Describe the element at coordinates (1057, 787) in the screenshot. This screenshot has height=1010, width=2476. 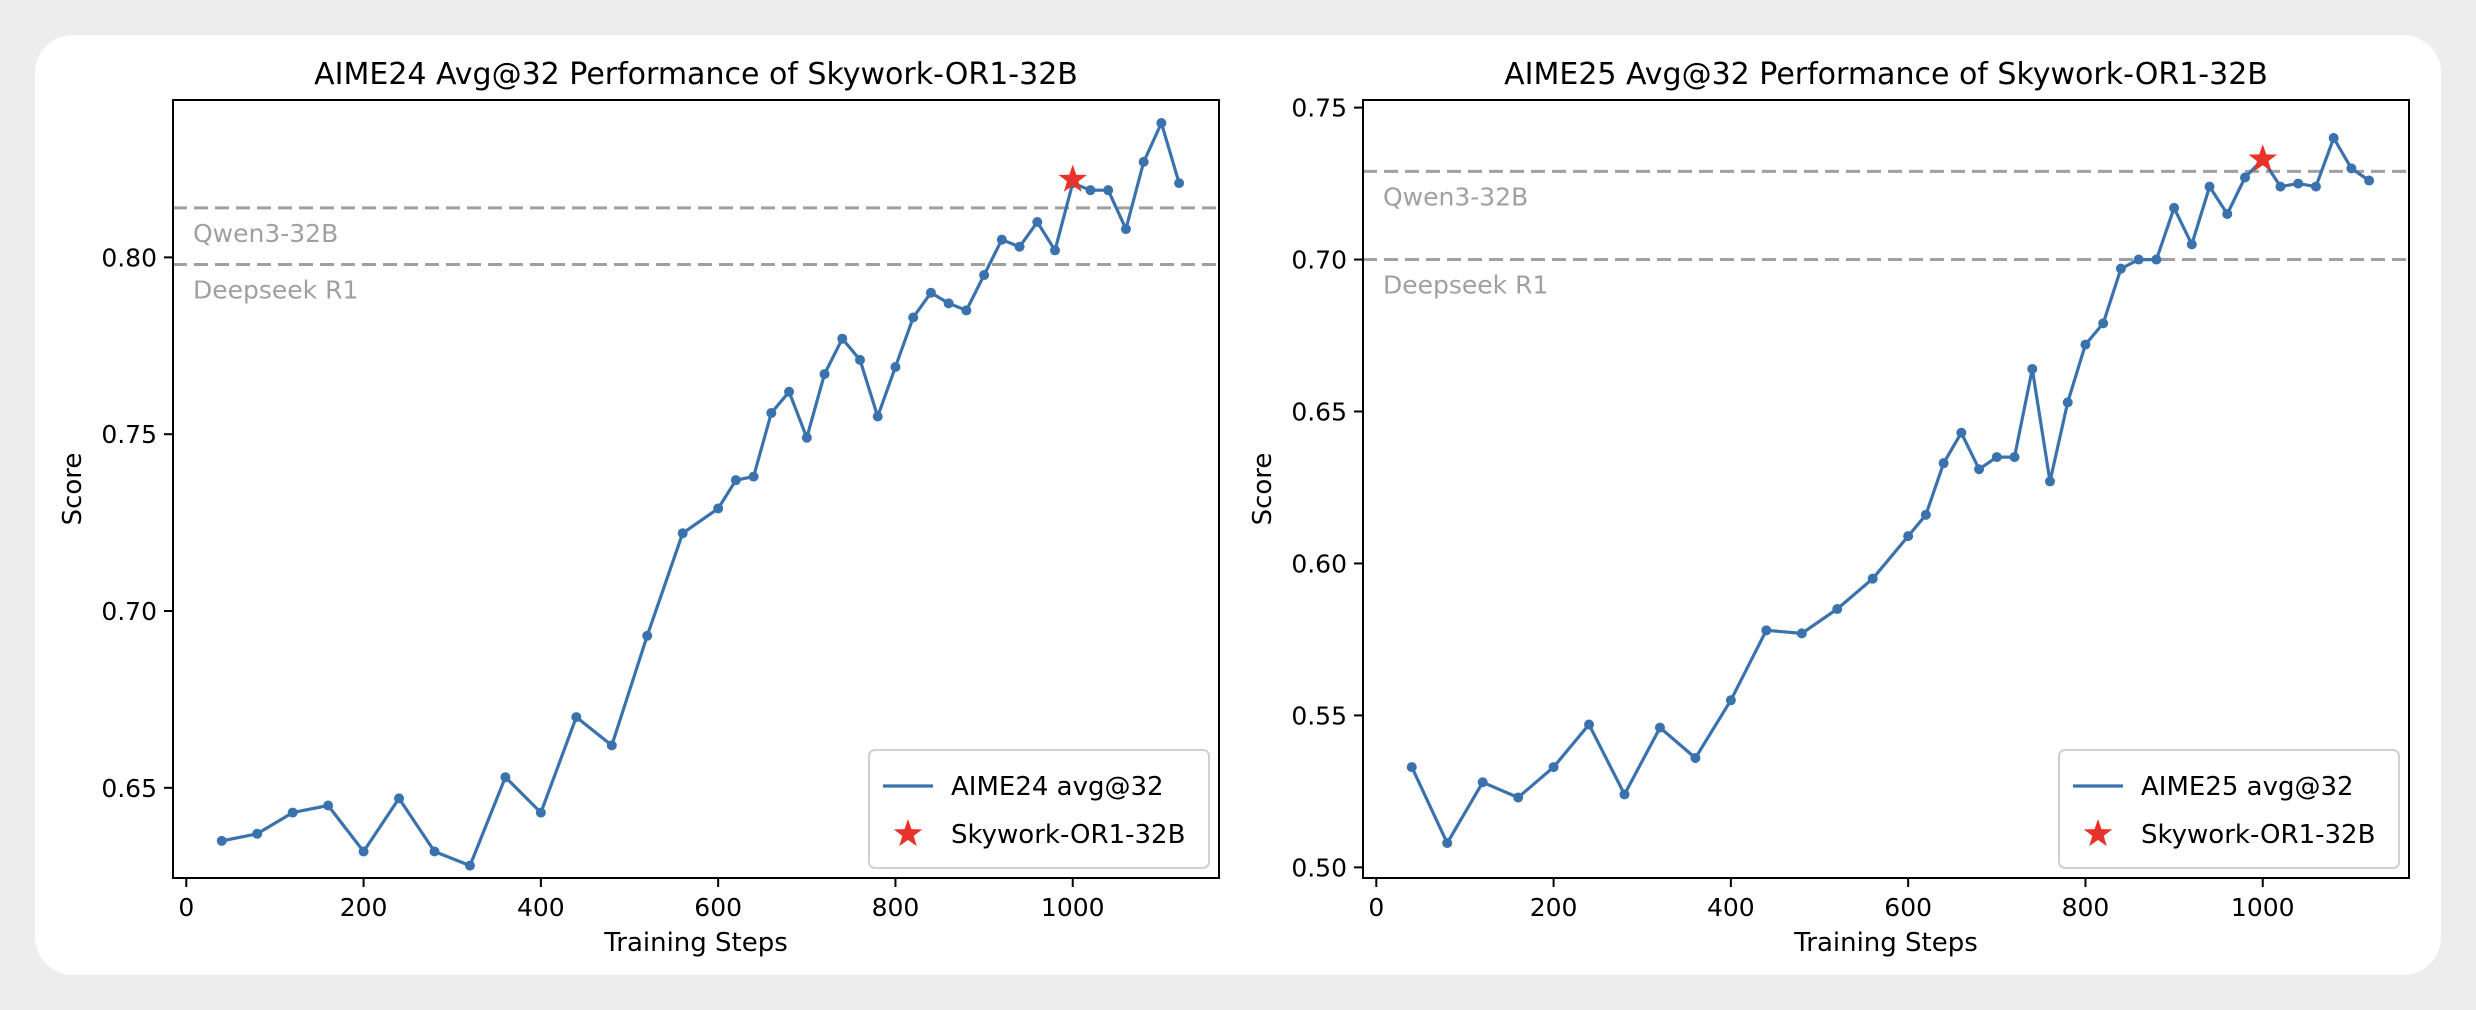
I see `legend-label-series: AIME24 avg@32` at that location.